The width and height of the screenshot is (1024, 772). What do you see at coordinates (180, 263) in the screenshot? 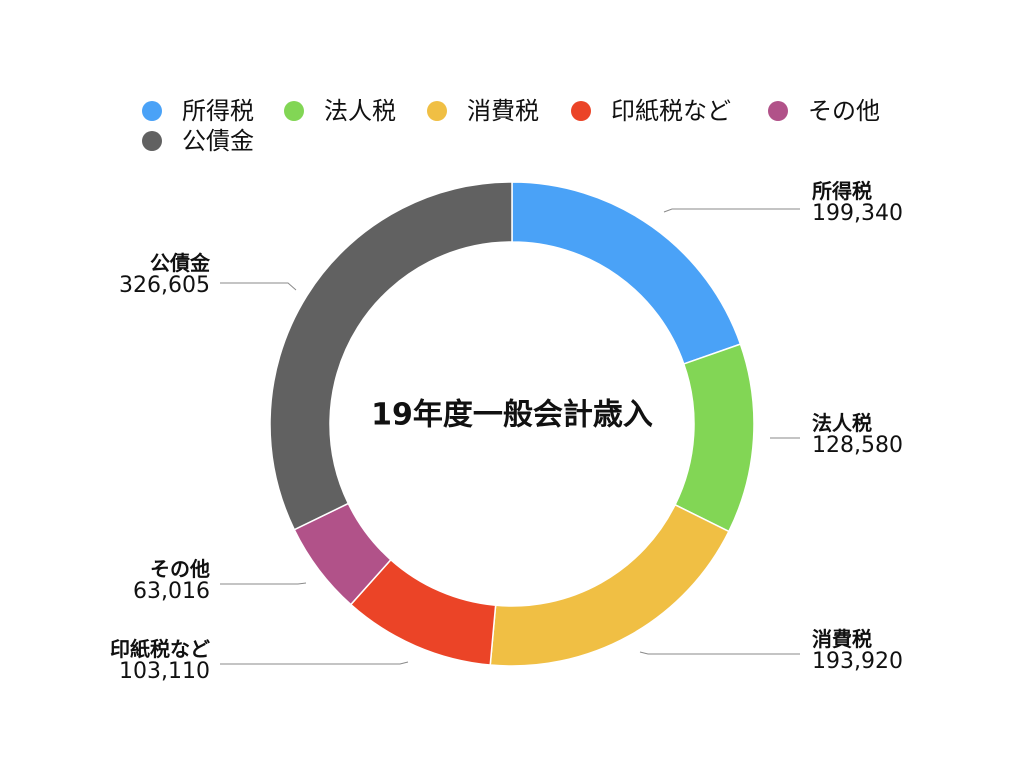
I see `slice-label: 公債金` at bounding box center [180, 263].